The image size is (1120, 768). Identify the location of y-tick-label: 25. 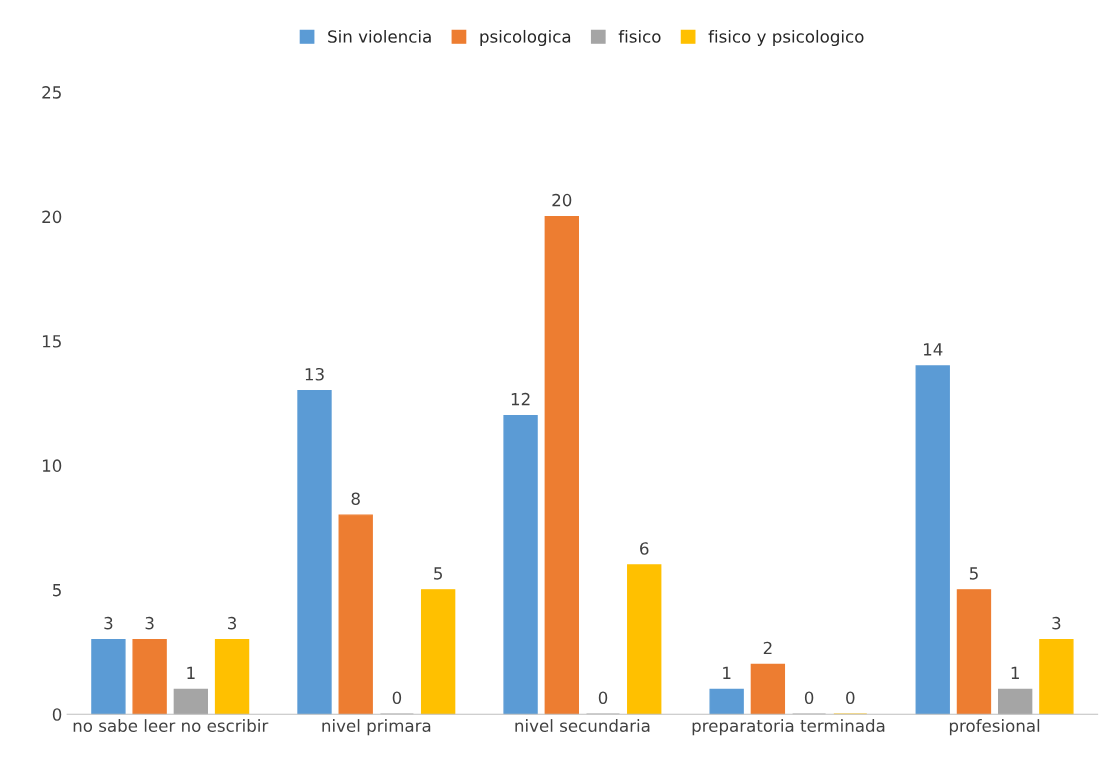
(51, 92).